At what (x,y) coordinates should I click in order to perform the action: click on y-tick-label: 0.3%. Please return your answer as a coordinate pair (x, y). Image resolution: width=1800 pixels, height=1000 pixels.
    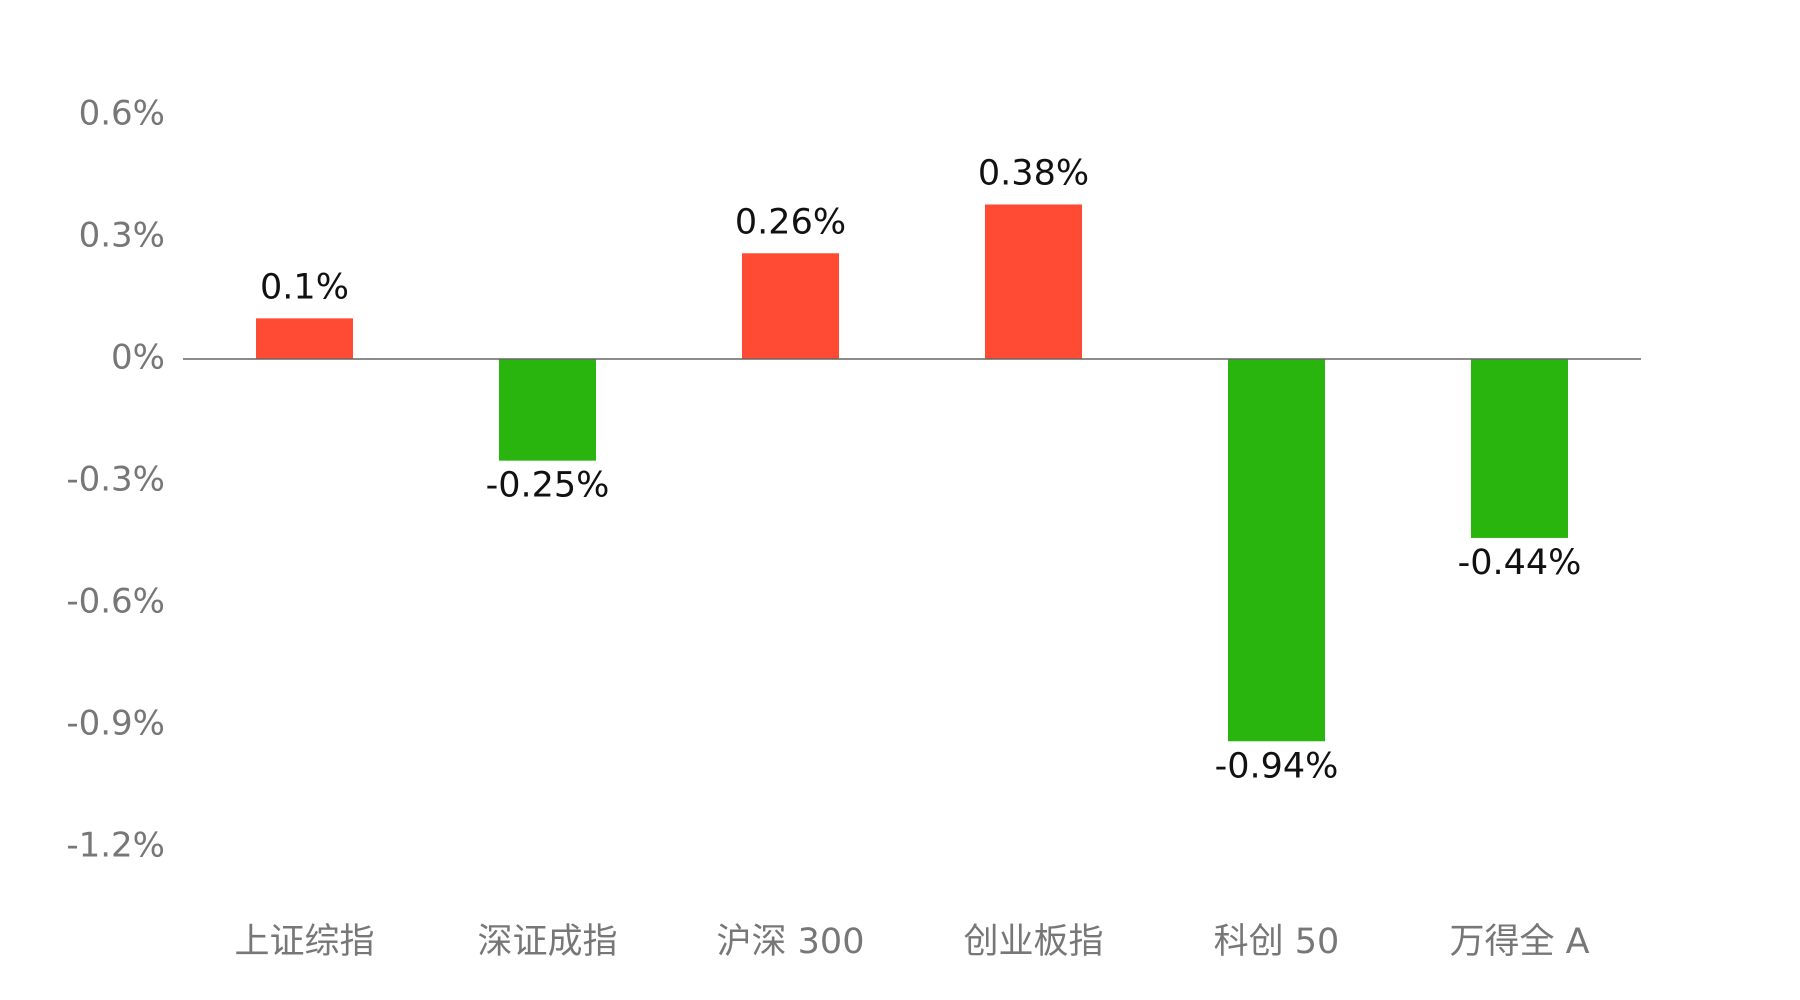
    Looking at the image, I should click on (122, 236).